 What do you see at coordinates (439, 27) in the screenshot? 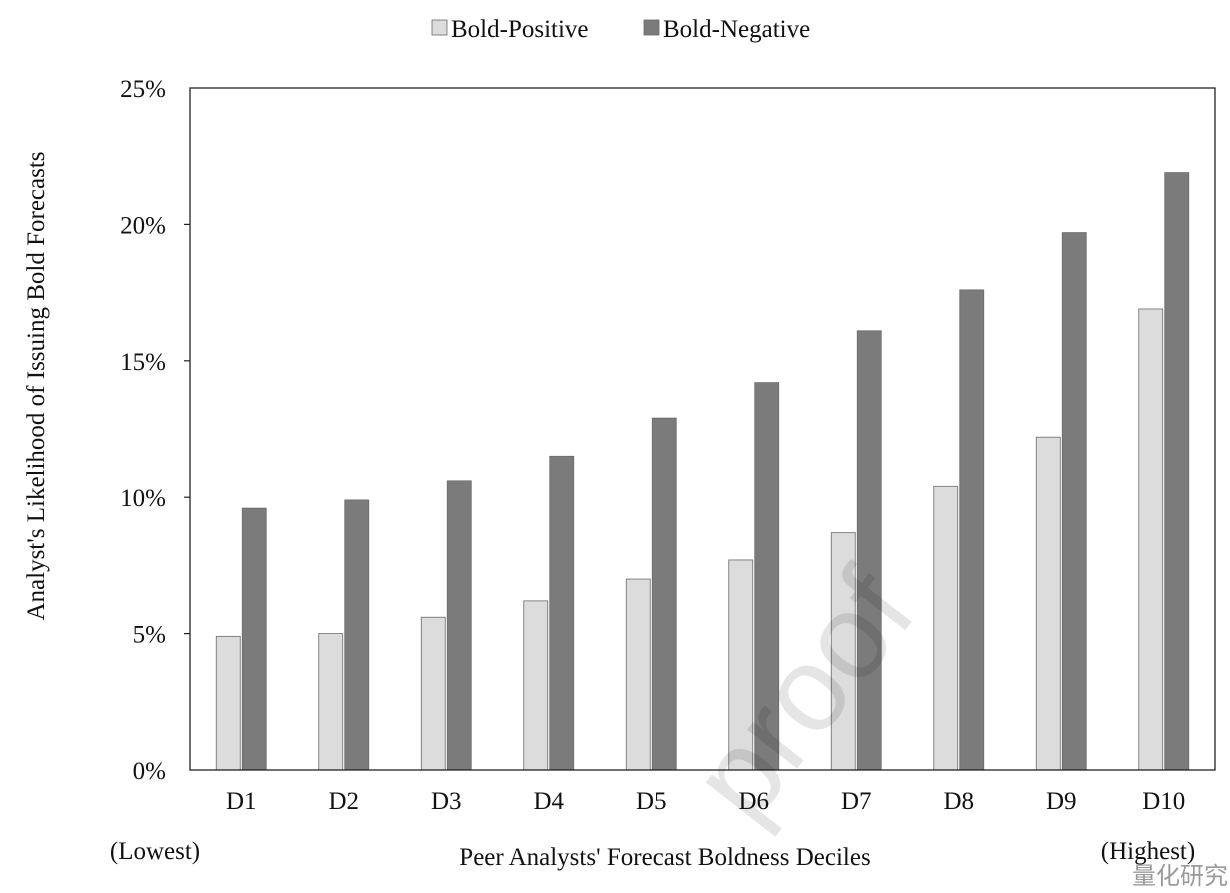
I see `legend-swatch-bold-positive` at bounding box center [439, 27].